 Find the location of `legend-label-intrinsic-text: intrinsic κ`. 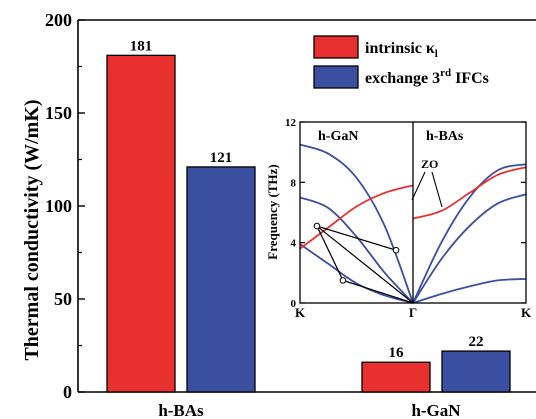

legend-label-intrinsic-text: intrinsic κ is located at coordinates (400, 48).